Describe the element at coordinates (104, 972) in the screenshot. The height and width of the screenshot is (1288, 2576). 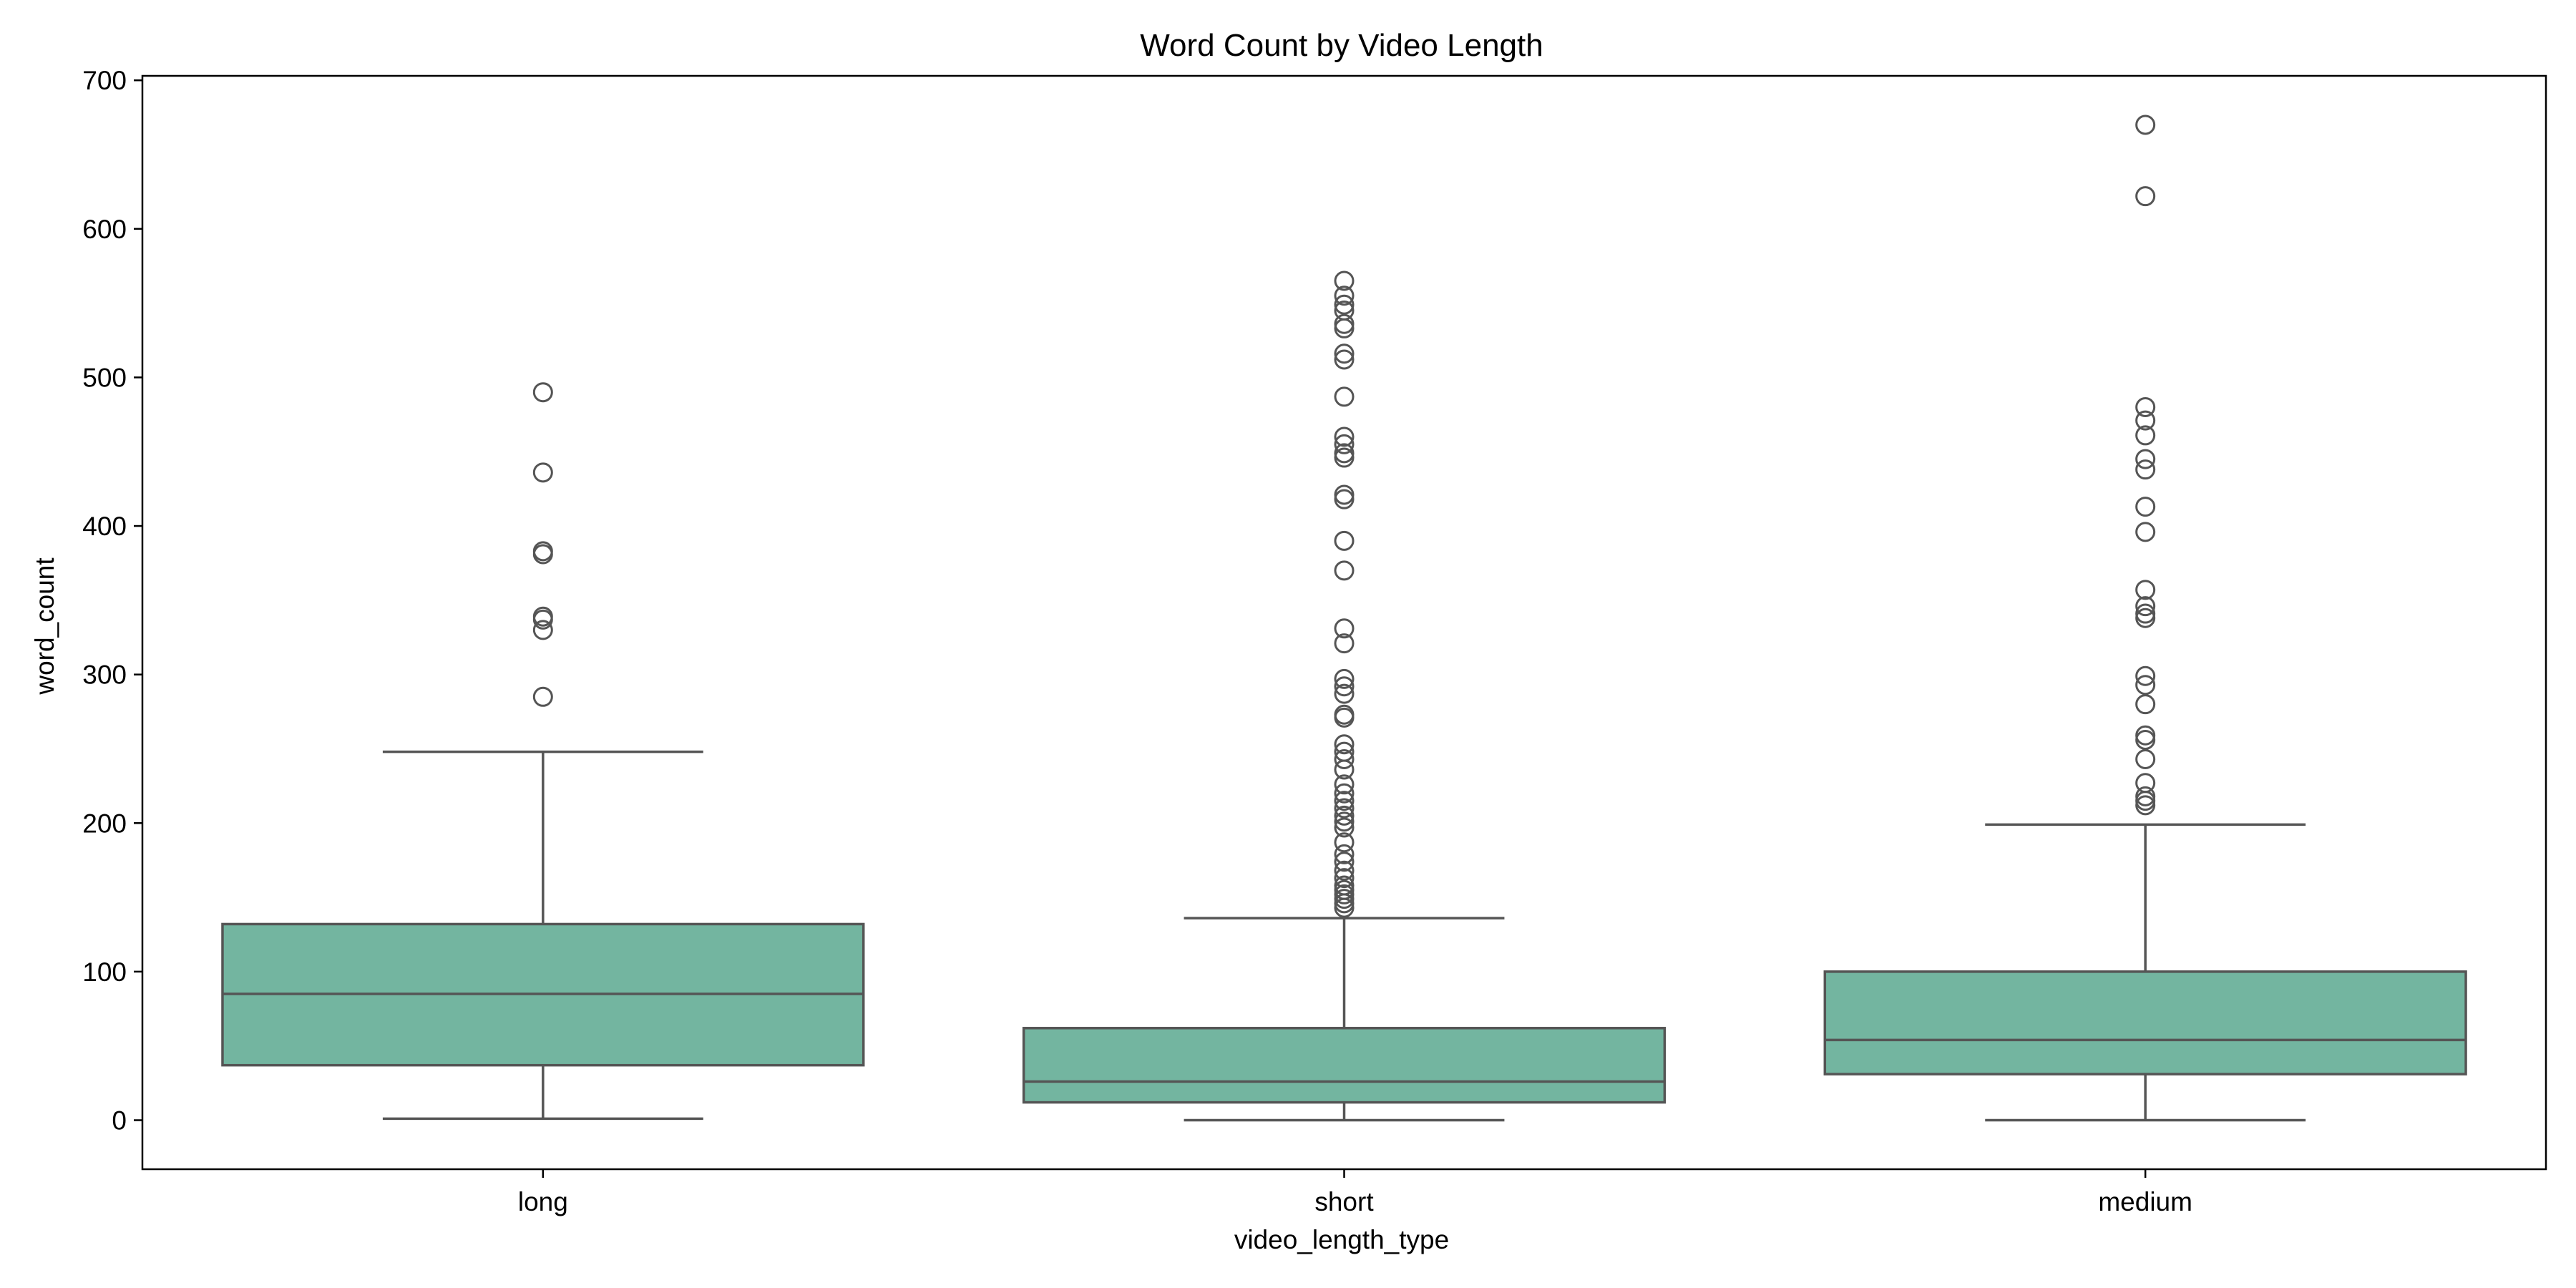
I see `y-tick-label: 100` at that location.